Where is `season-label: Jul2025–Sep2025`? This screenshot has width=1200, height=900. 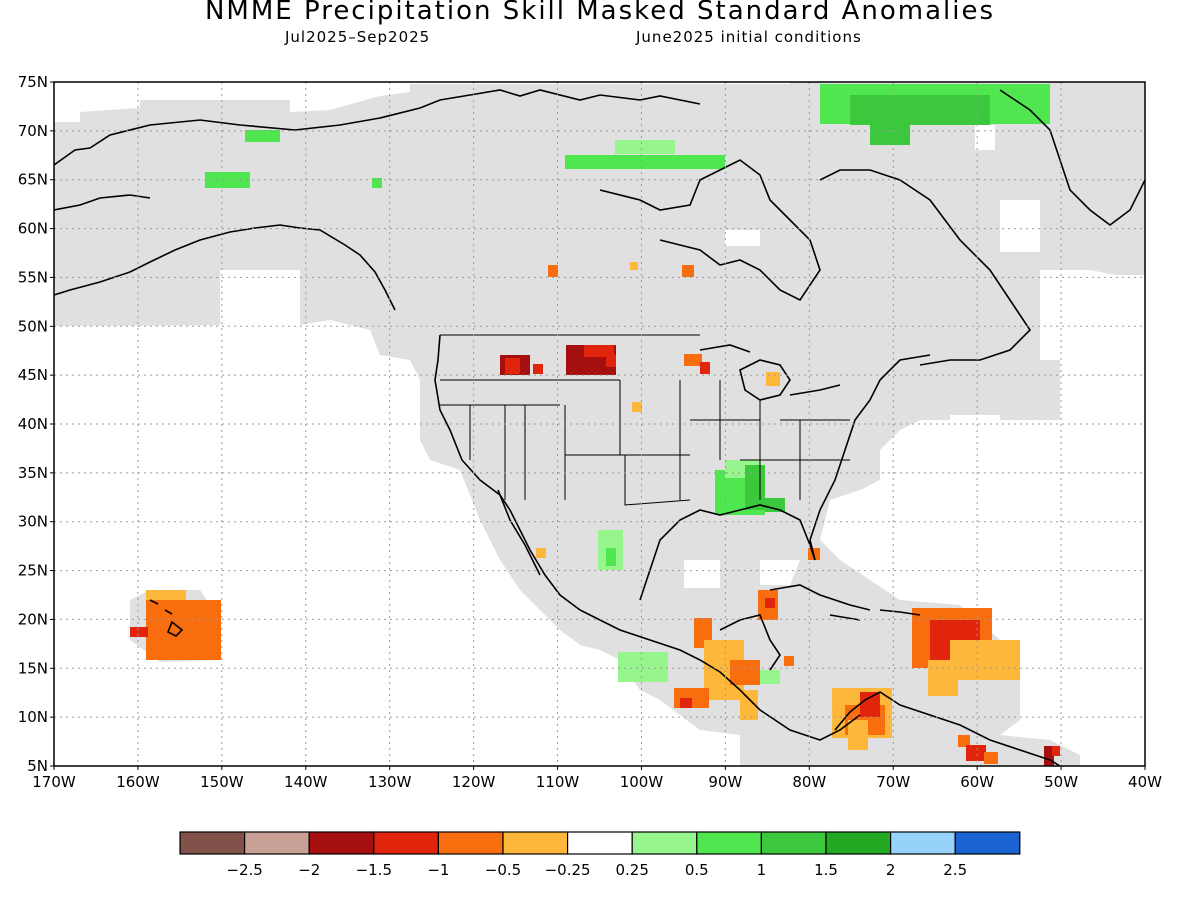
season-label: Jul2025–Sep2025 is located at coordinates (358, 37).